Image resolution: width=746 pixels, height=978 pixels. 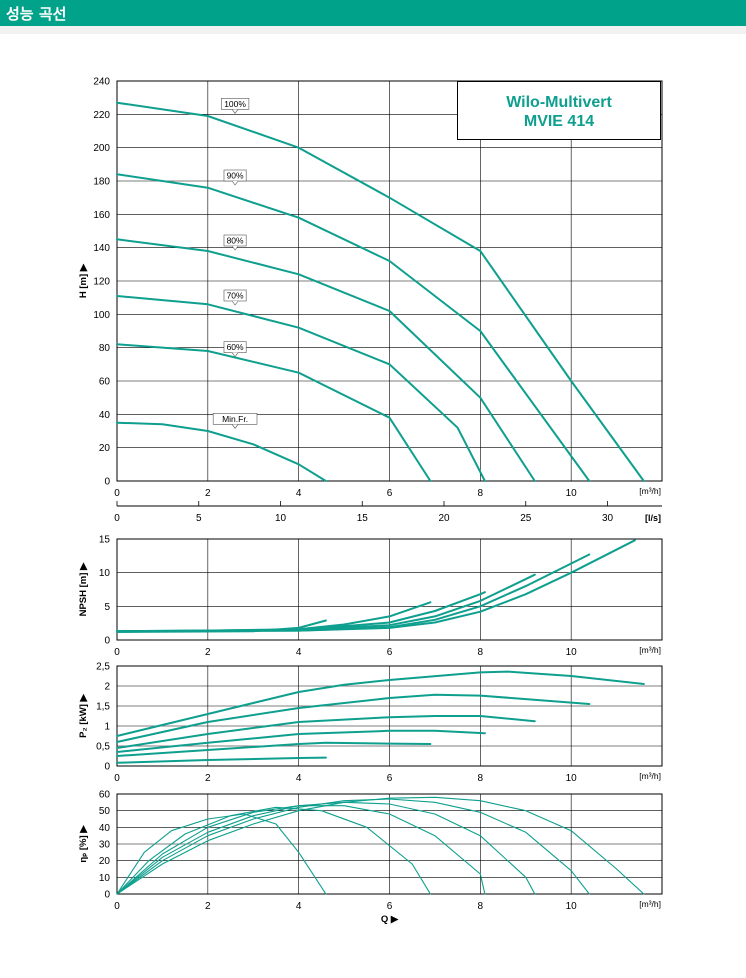 I want to click on power-xtick-label: 10, so click(x=572, y=778).